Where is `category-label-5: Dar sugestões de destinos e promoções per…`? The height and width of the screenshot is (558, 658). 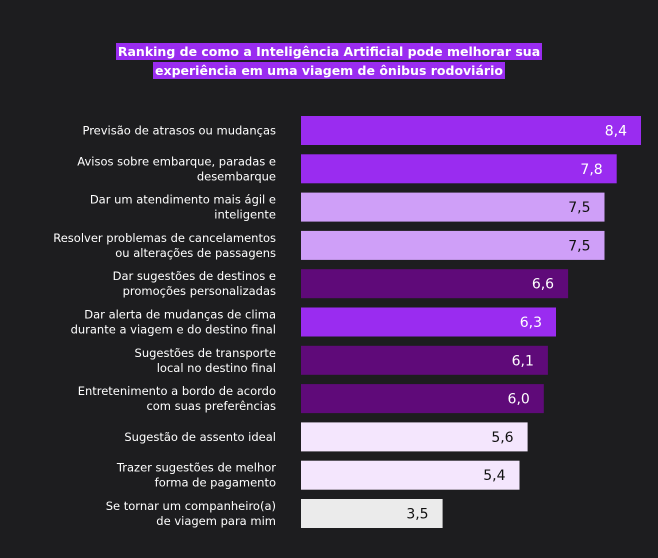 category-label-5: Dar sugestões de destinos e promoções per… is located at coordinates (194, 283).